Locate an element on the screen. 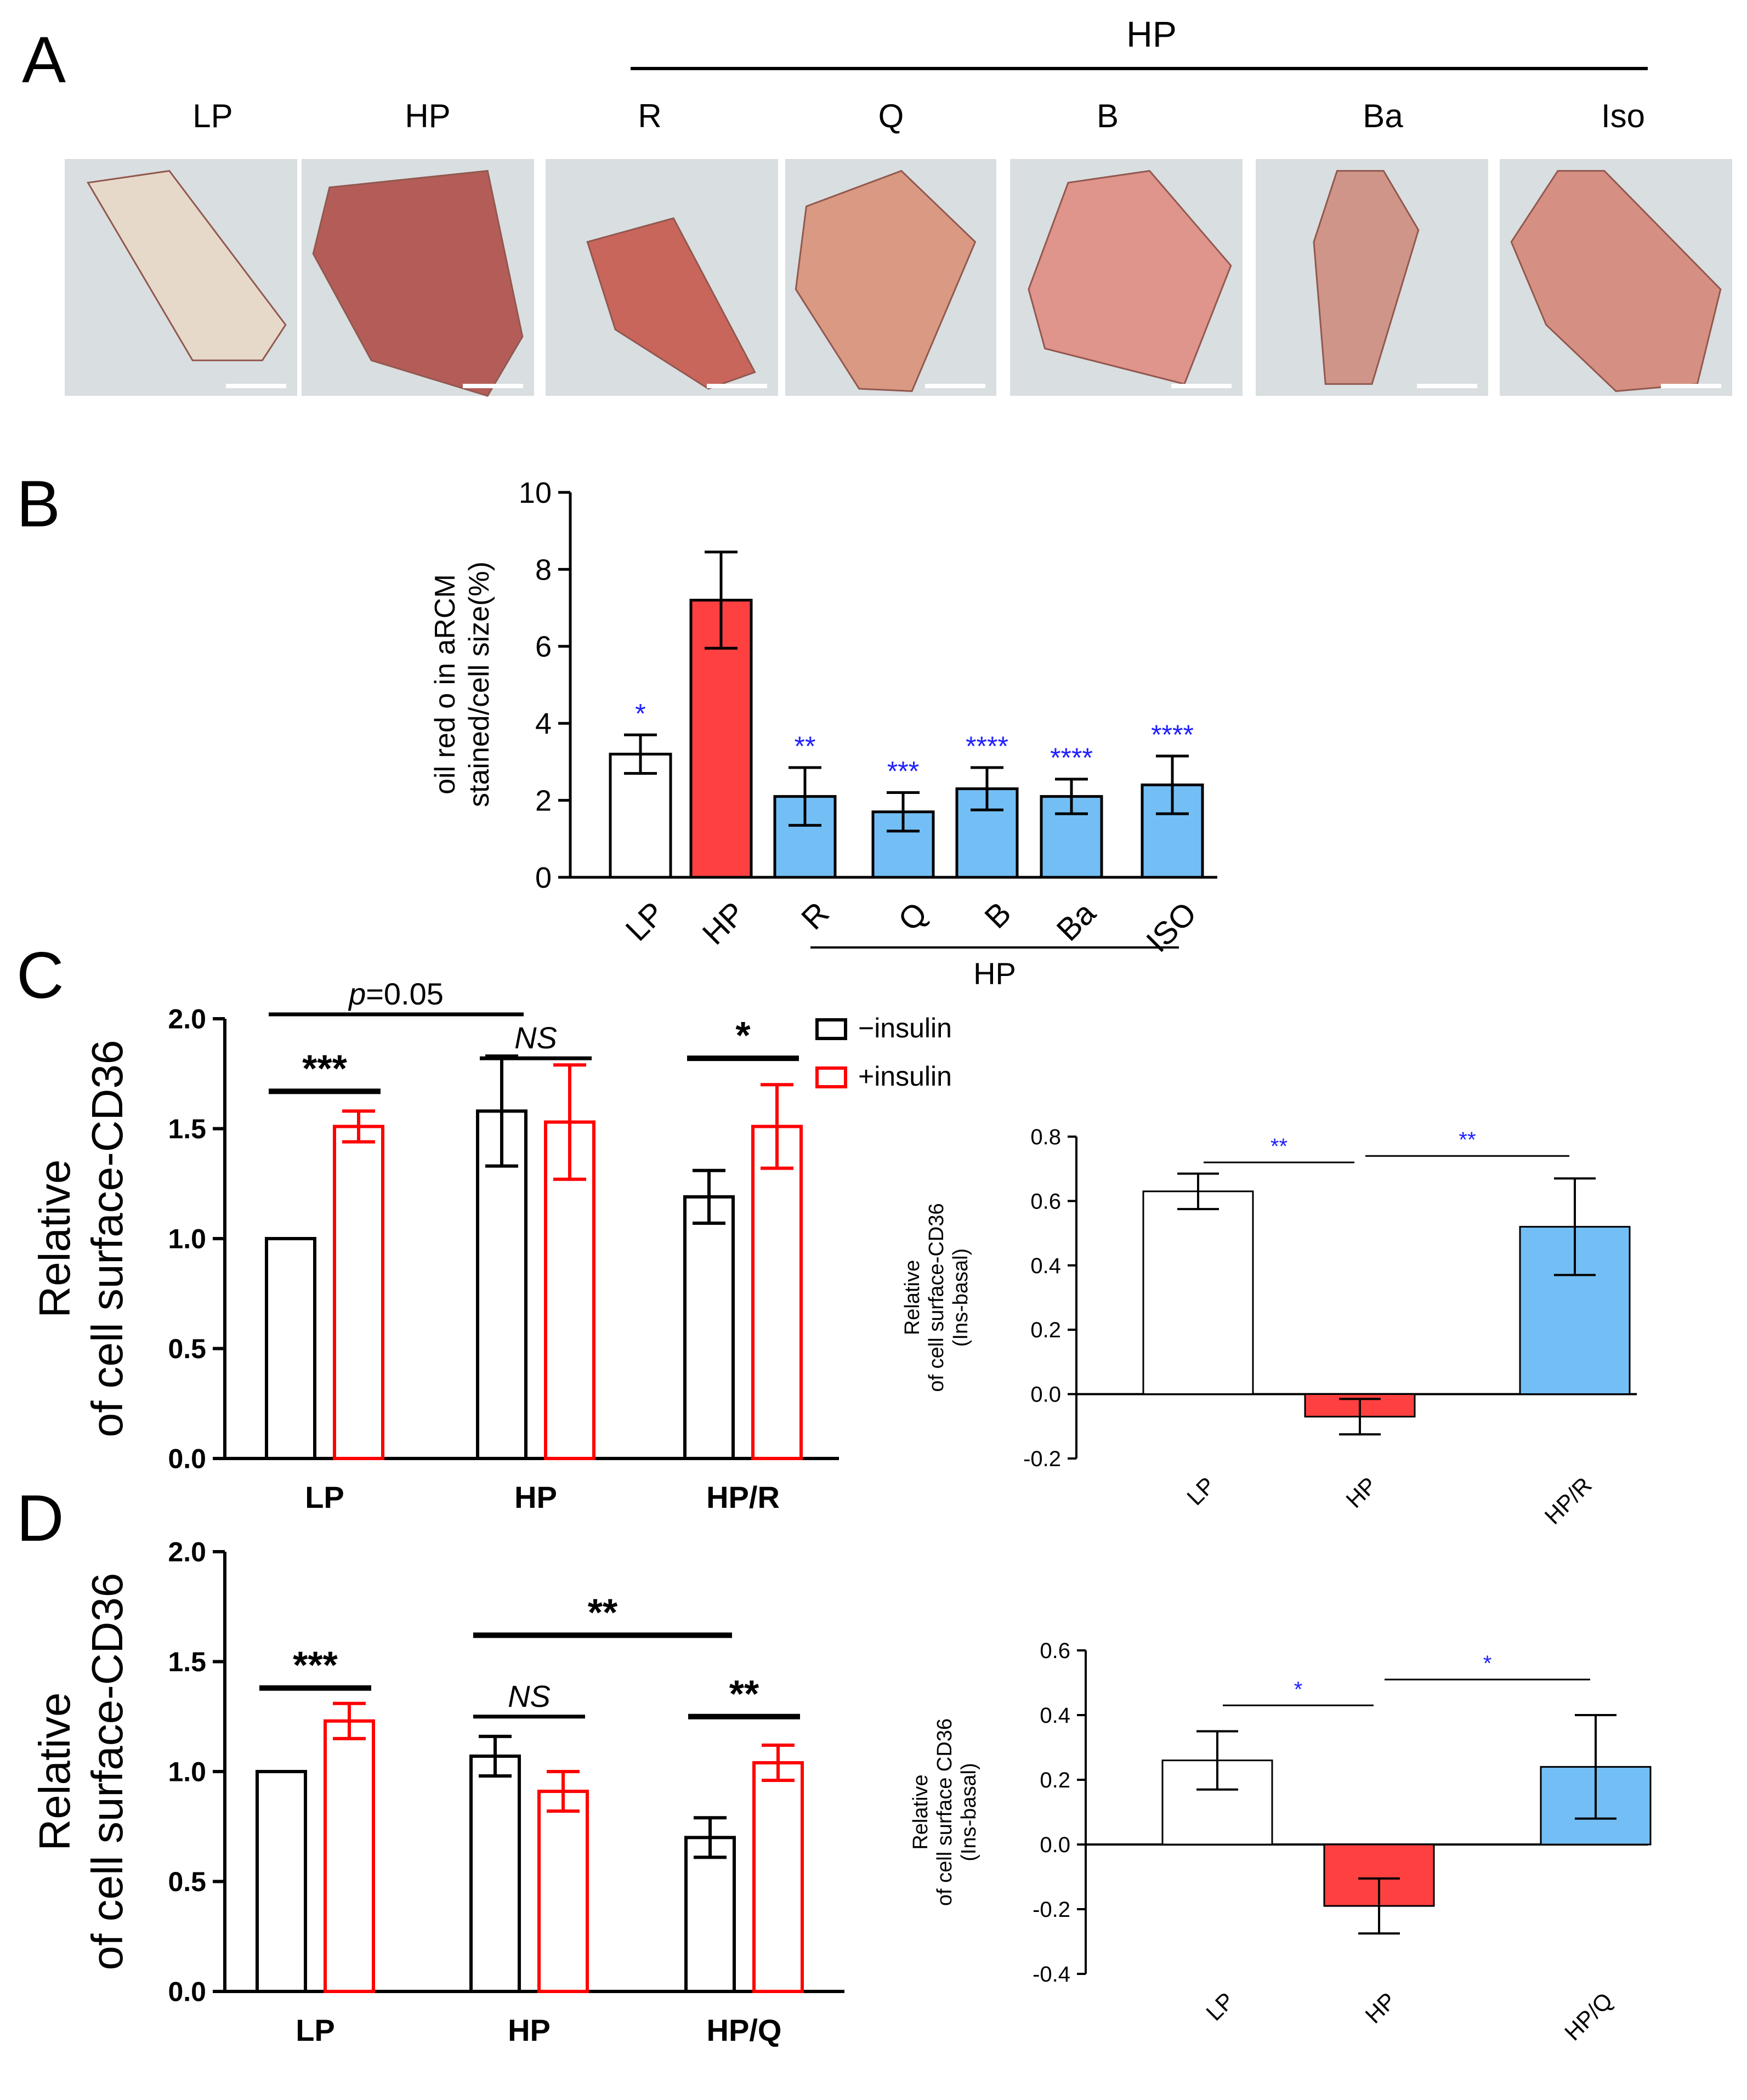 This screenshot has width=1747, height=2100. y-axis-label-line: of cell surface CD36 is located at coordinates (944, 1812).